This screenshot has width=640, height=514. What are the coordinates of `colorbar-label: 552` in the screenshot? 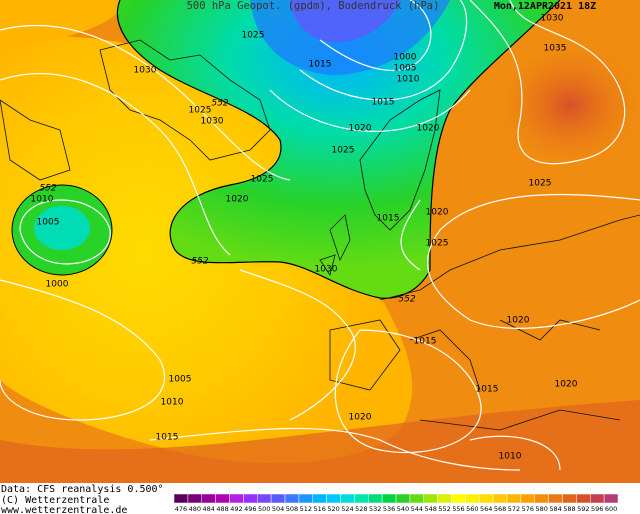 It's located at (444, 509).